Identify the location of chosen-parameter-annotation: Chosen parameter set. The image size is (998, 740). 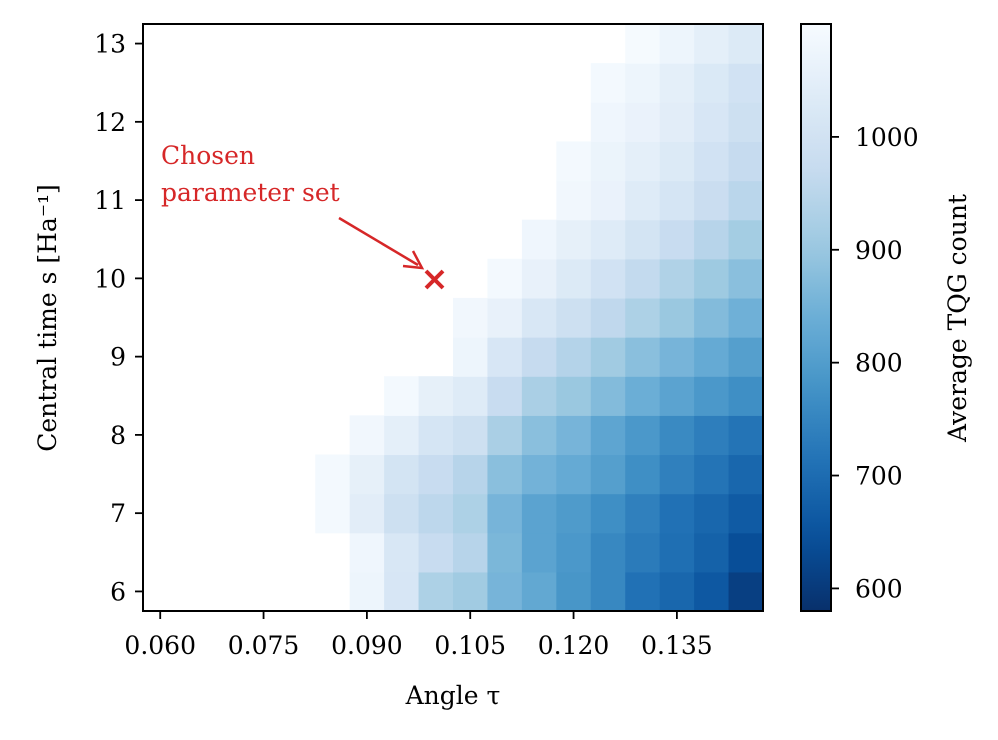
(303, 215).